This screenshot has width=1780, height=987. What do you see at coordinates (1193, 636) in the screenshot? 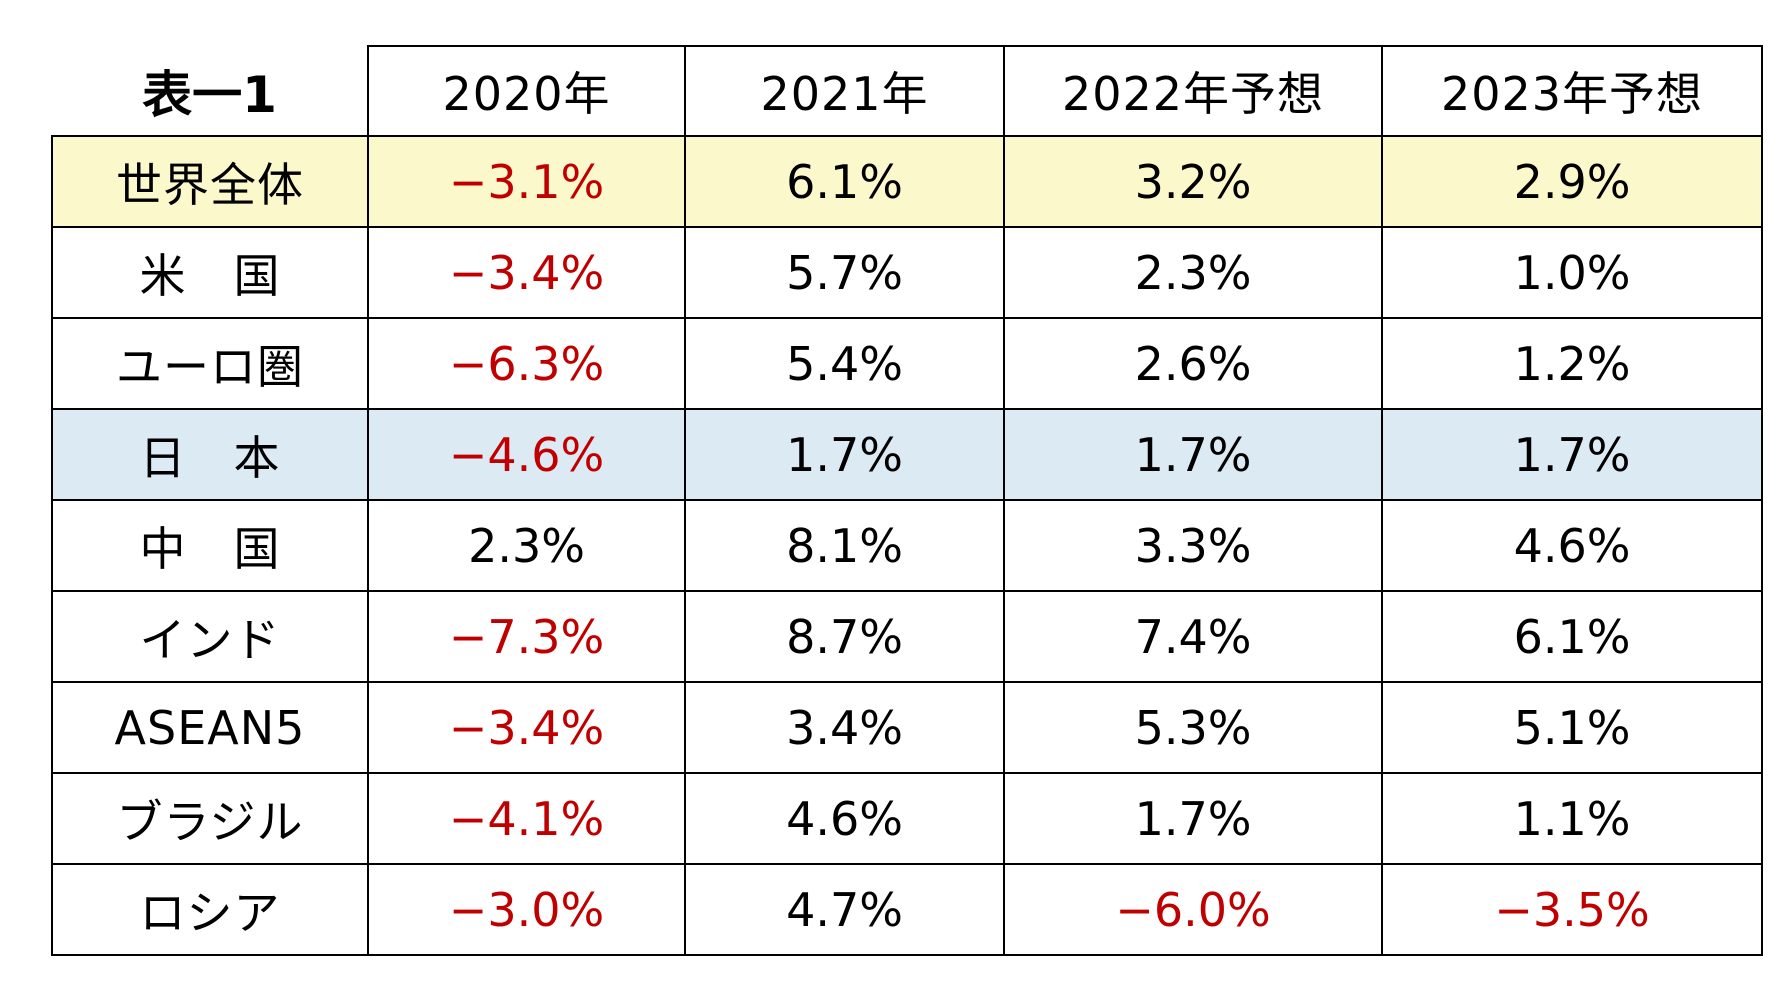
I see `table-cell: 7.4%` at bounding box center [1193, 636].